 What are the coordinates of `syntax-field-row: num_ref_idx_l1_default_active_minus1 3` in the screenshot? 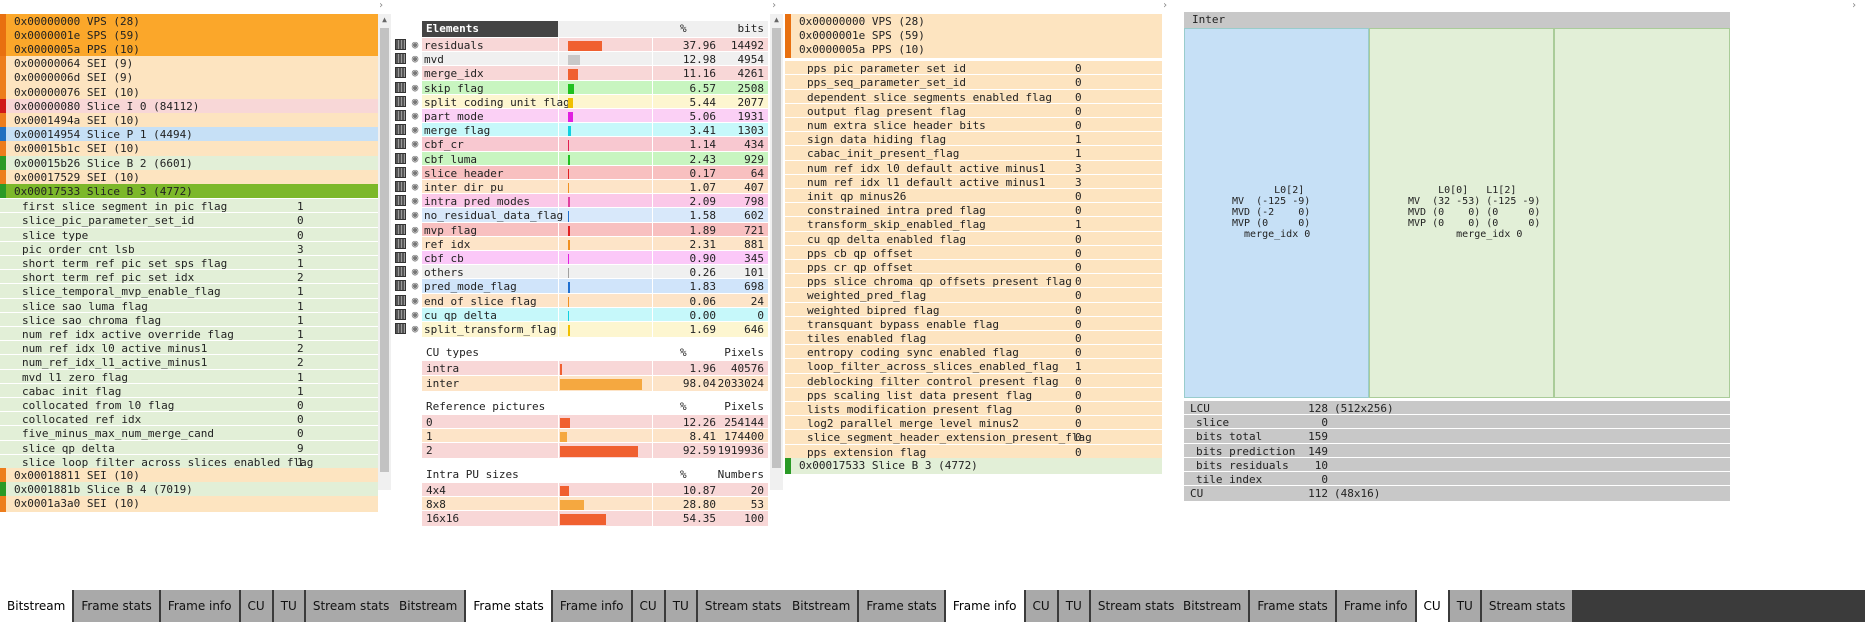 It's located at (973, 181).